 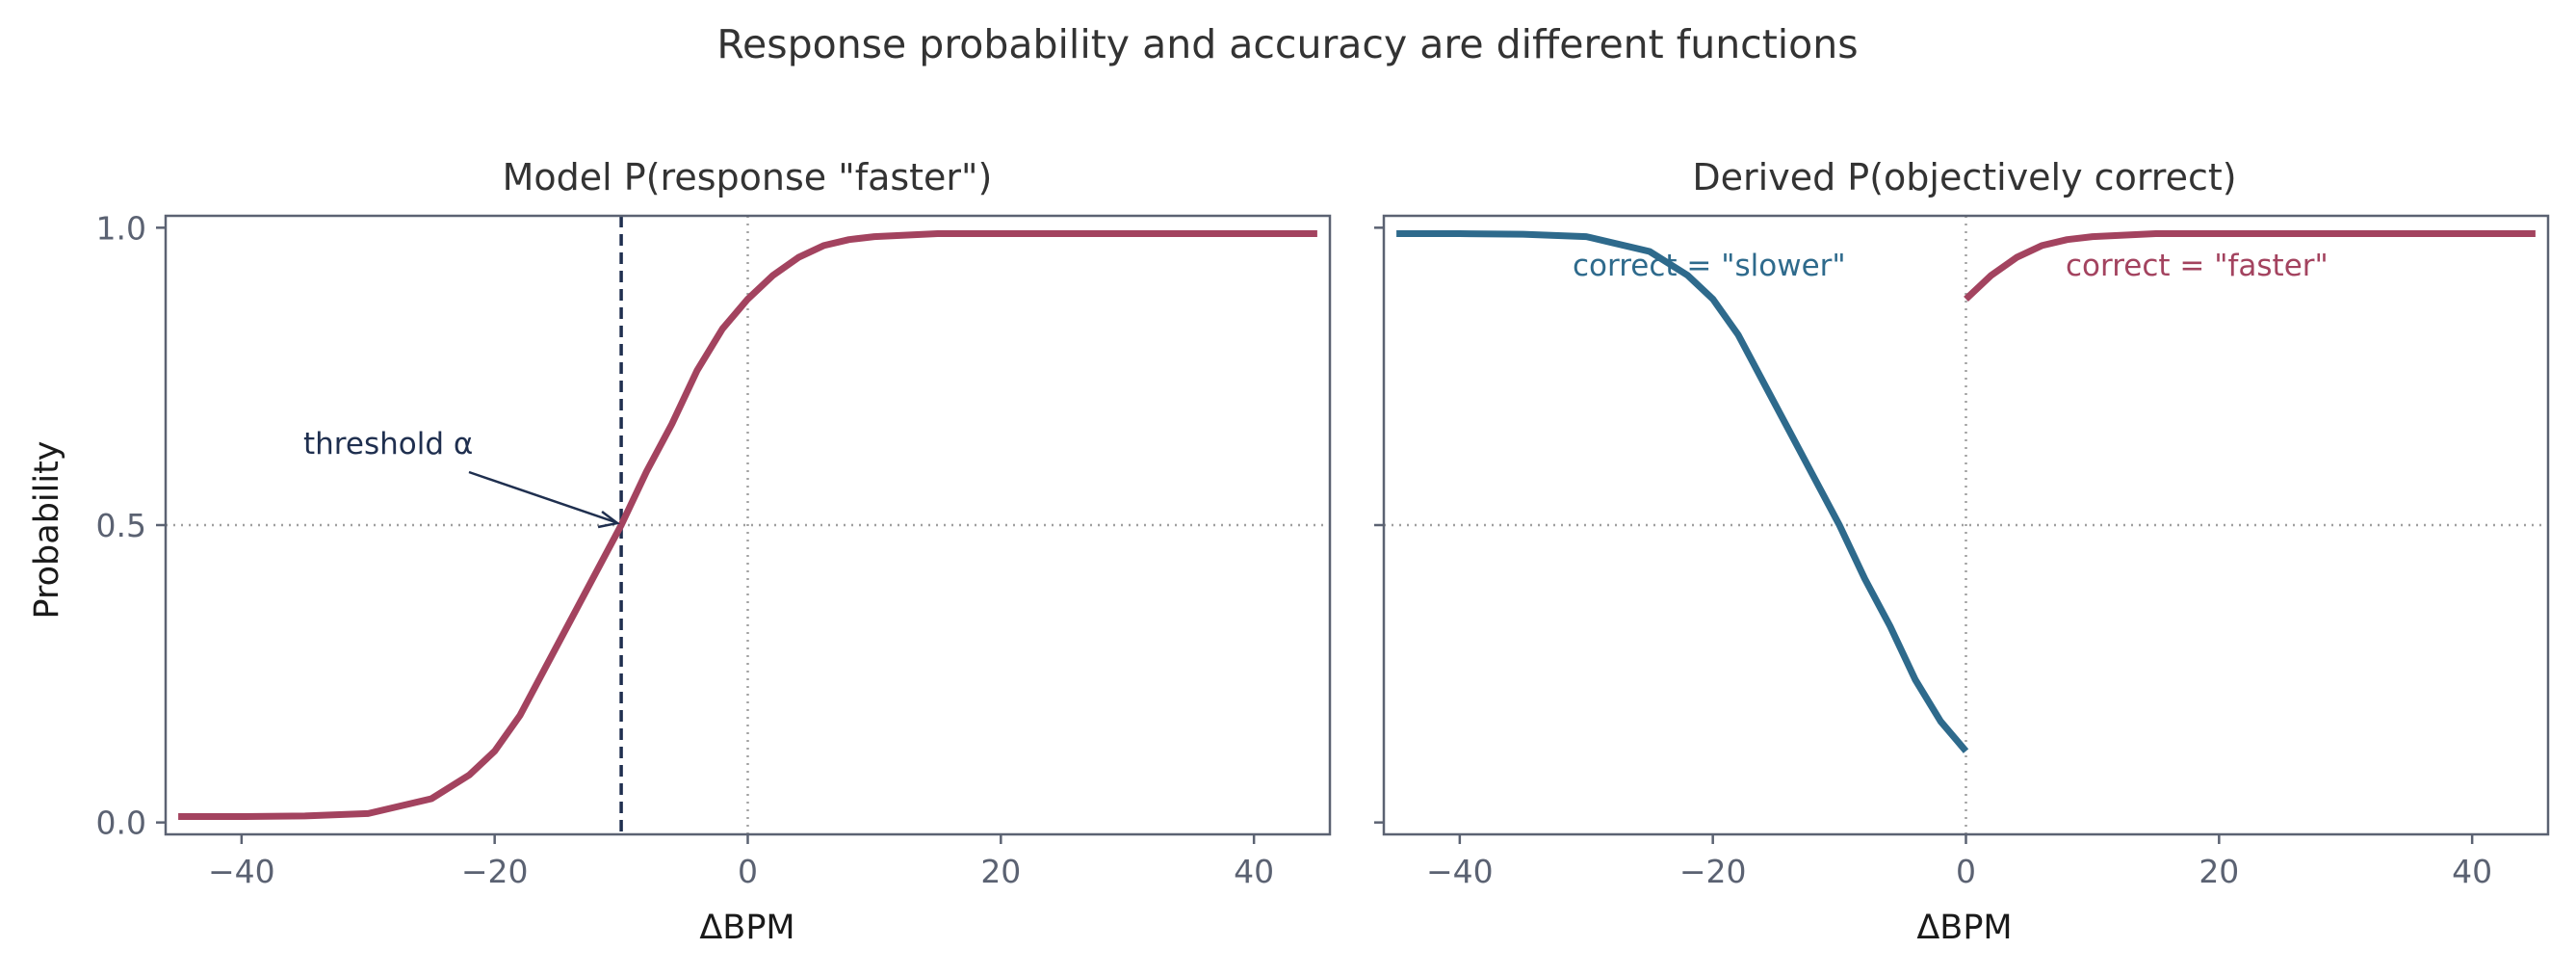 What do you see at coordinates (495, 872) in the screenshot?
I see `left-x-tick-label: −20` at bounding box center [495, 872].